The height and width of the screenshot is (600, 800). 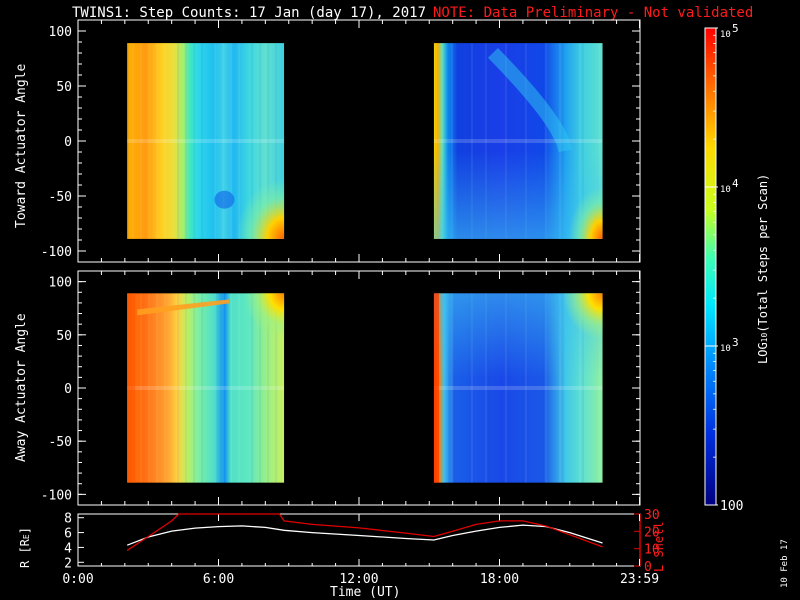 What do you see at coordinates (68, 389) in the screenshot?
I see `away-ytick-label: 0` at bounding box center [68, 389].